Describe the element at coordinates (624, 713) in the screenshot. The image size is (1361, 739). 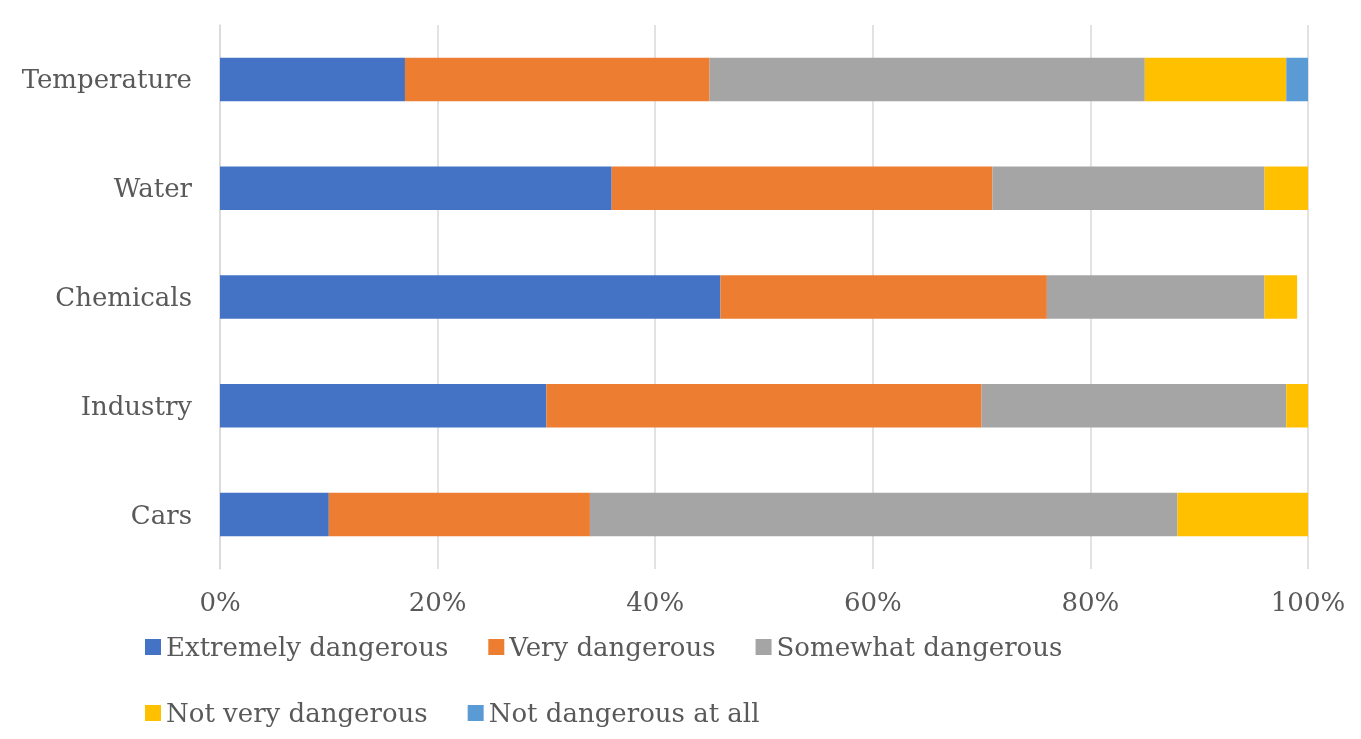
I see `legend-label: Not dangerous at all` at that location.